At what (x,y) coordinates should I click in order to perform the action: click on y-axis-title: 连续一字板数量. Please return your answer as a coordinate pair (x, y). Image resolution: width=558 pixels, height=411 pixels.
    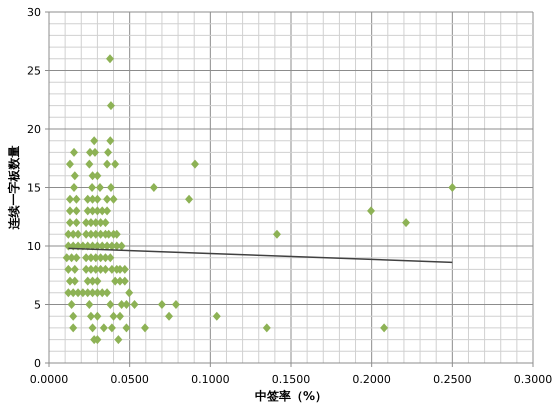
    Looking at the image, I should click on (14, 188).